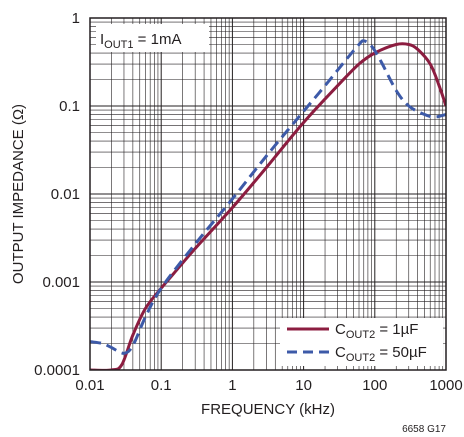  What do you see at coordinates (61, 282) in the screenshot?
I see `y-tick-label: 0.001` at bounding box center [61, 282].